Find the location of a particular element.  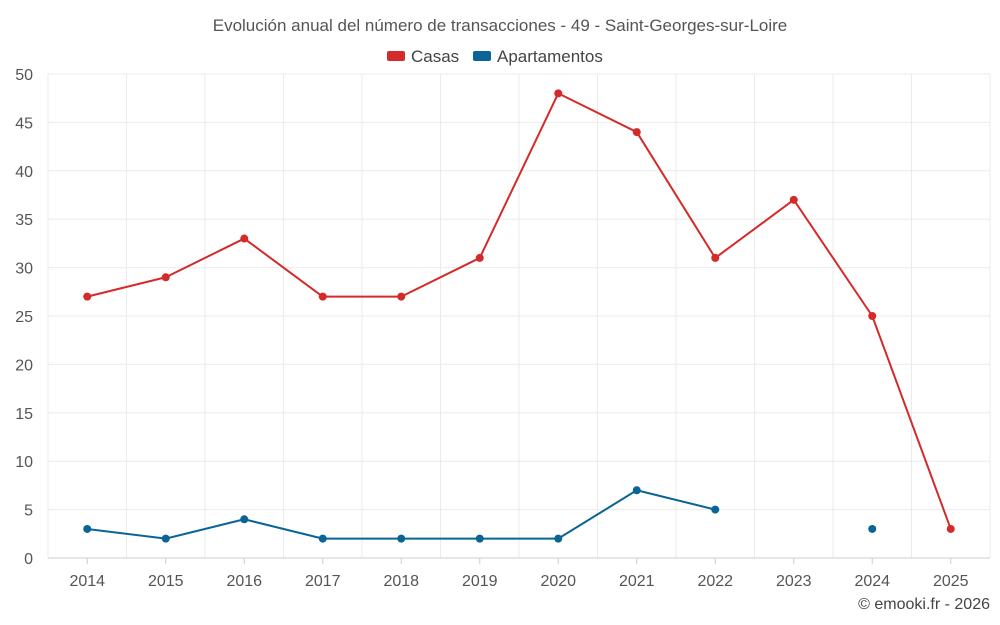

data-point-casas-2015 is located at coordinates (165, 277).